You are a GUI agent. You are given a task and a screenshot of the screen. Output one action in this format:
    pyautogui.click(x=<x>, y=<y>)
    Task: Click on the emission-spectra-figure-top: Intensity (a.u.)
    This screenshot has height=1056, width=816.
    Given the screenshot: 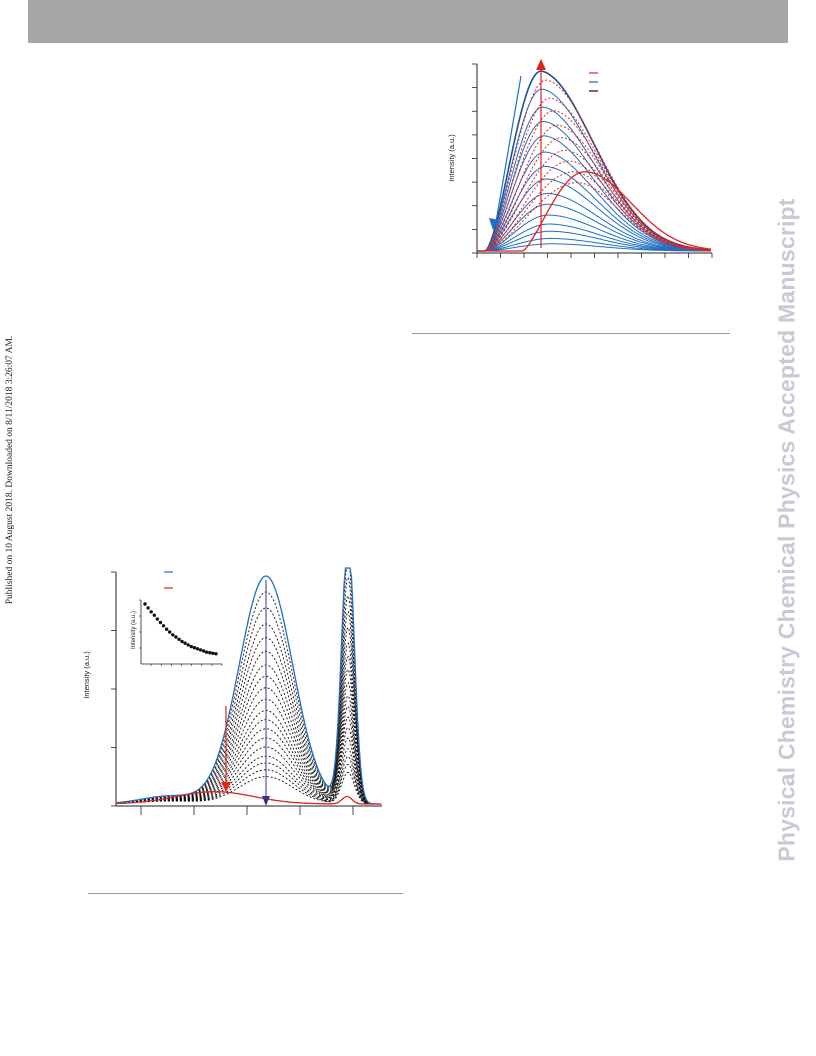 What is the action you would take?
    pyautogui.click(x=580, y=158)
    